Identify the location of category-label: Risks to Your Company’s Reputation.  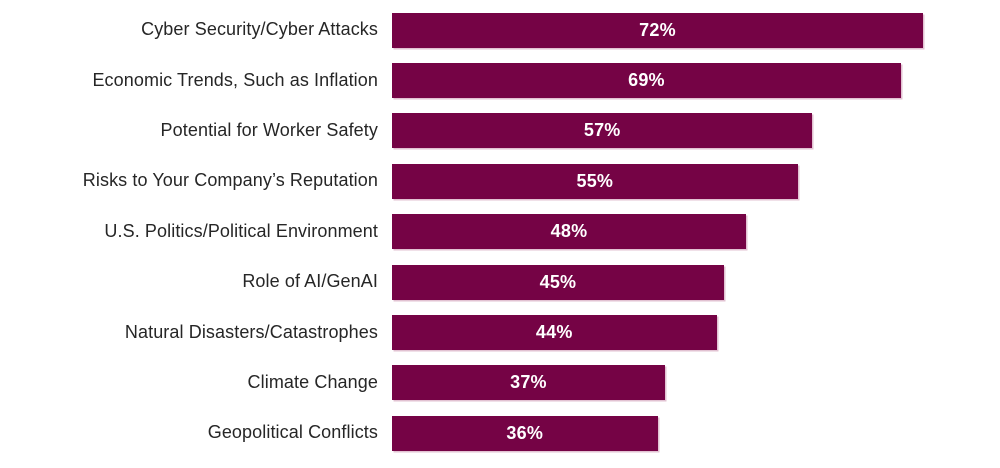
(230, 180).